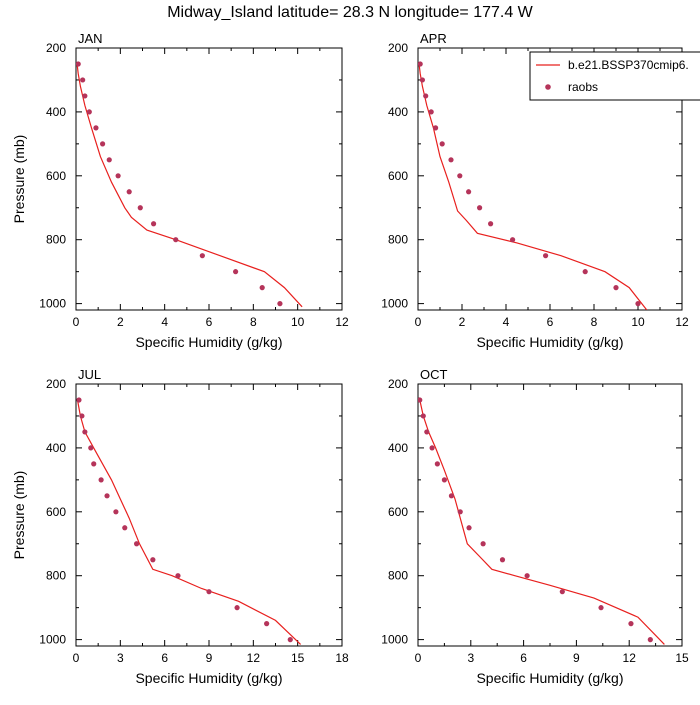 The height and width of the screenshot is (705, 700). What do you see at coordinates (506, 322) in the screenshot?
I see `x-tick-label: 4` at bounding box center [506, 322].